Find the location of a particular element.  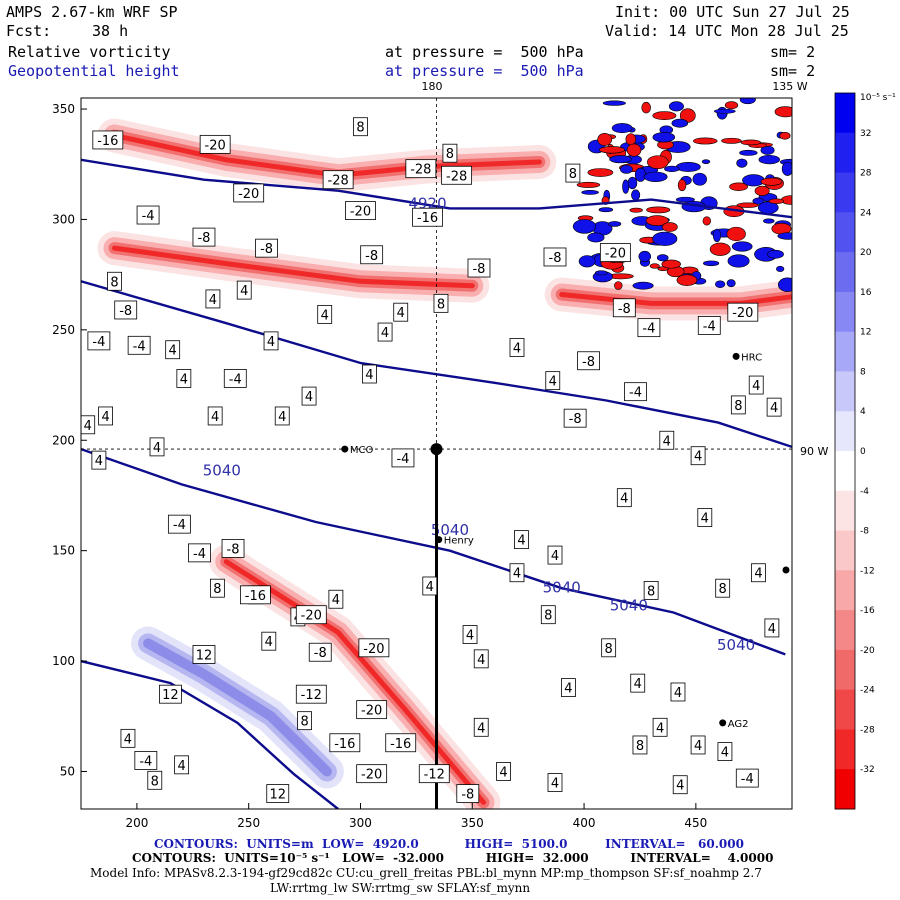

height-contour-label: 5040 is located at coordinates (736, 645).